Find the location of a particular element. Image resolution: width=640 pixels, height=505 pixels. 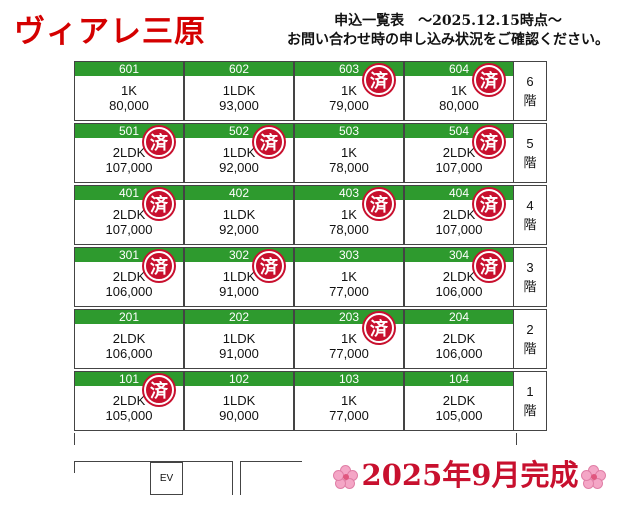

unit-cell: 503 1K 78,000 is located at coordinates (349, 153).